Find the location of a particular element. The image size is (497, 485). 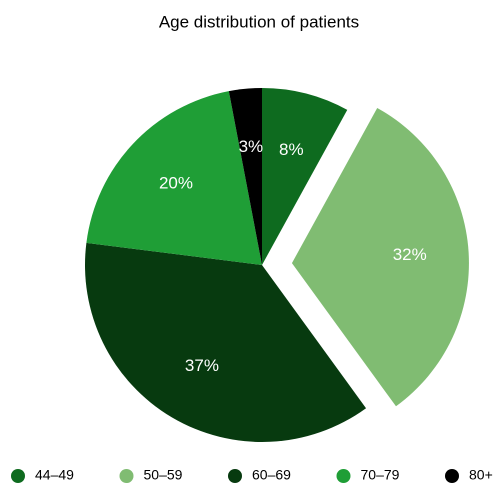

data-label: 8% is located at coordinates (291, 149).